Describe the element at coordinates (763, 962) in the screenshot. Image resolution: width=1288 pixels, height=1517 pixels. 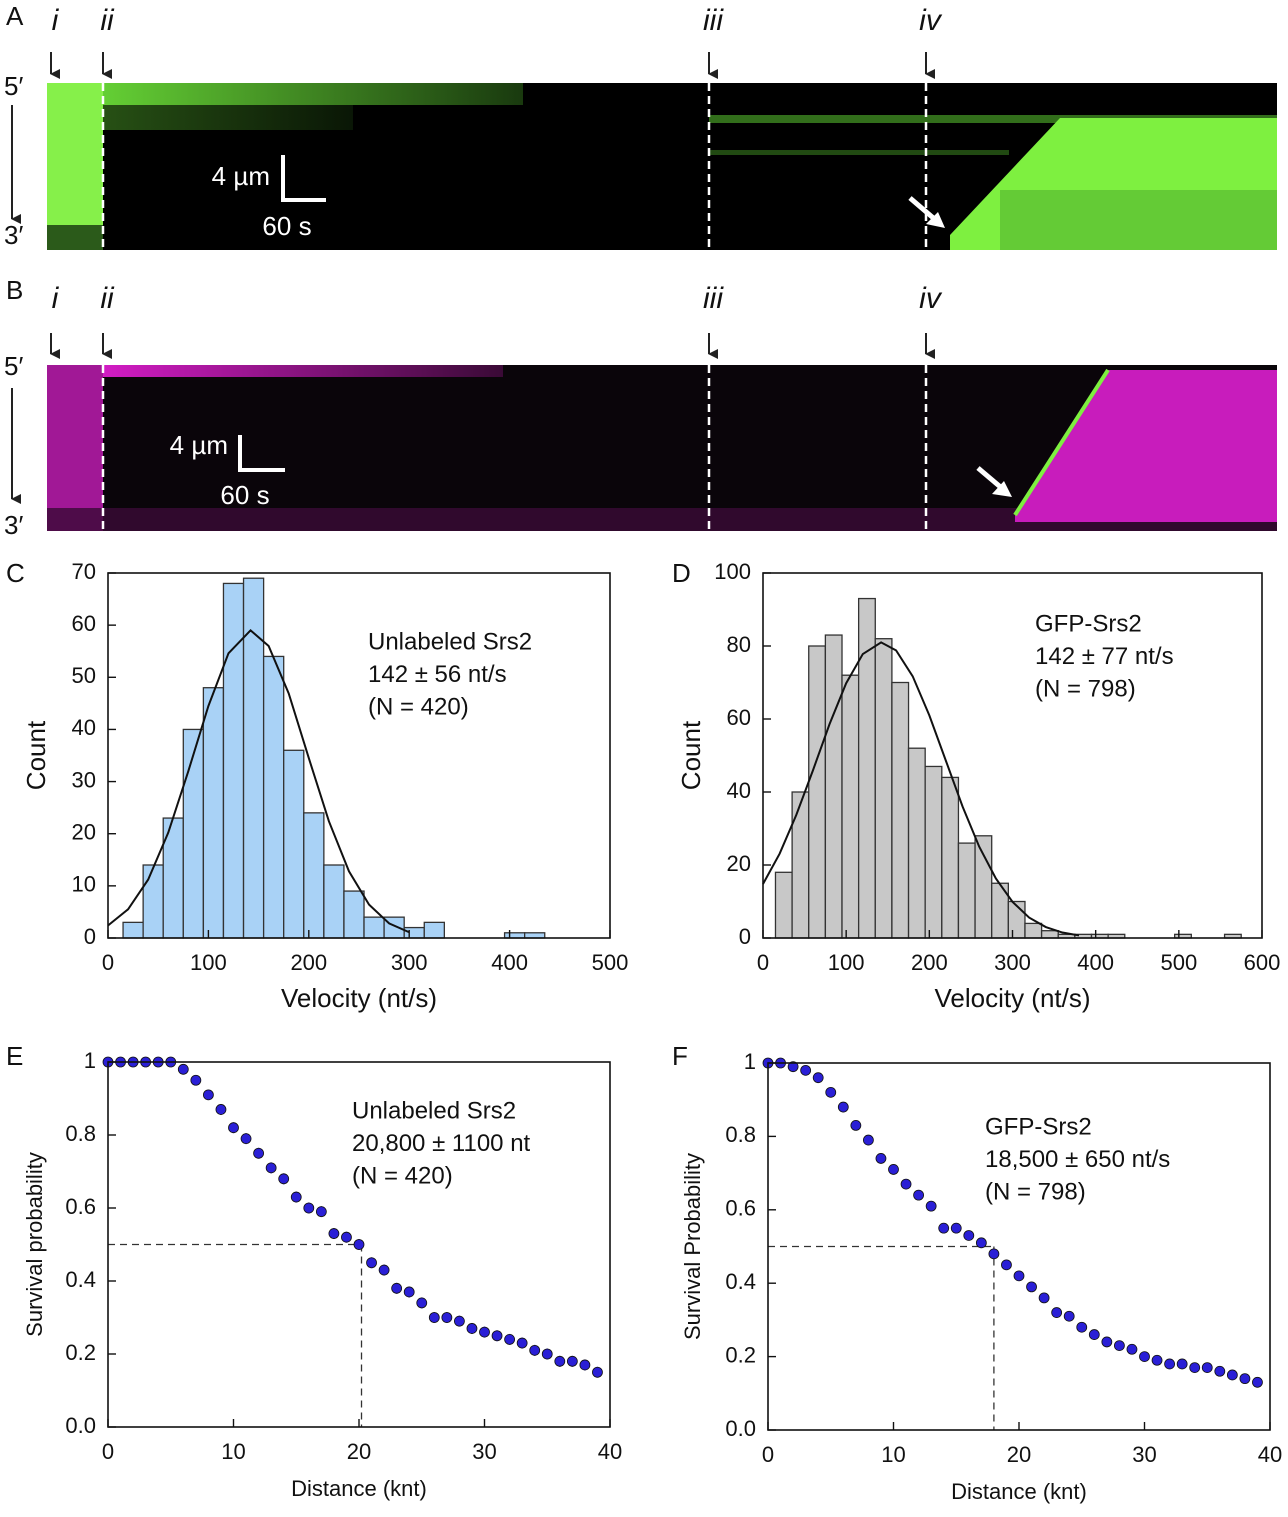
I see `x-tick-label: 0` at that location.